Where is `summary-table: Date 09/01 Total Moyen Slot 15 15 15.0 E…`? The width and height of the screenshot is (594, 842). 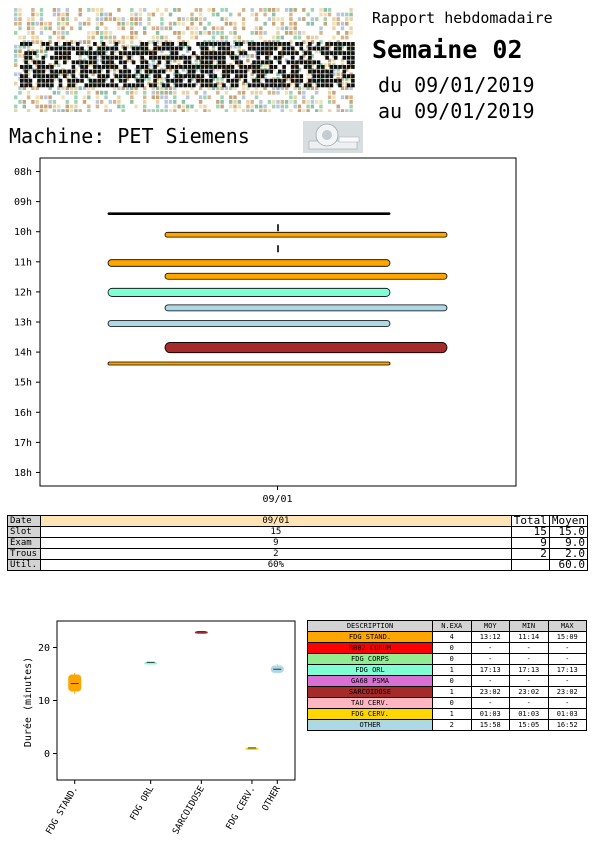 summary-table: Date 09/01 Total Moyen Slot 15 15 15.0 E… is located at coordinates (298, 543).